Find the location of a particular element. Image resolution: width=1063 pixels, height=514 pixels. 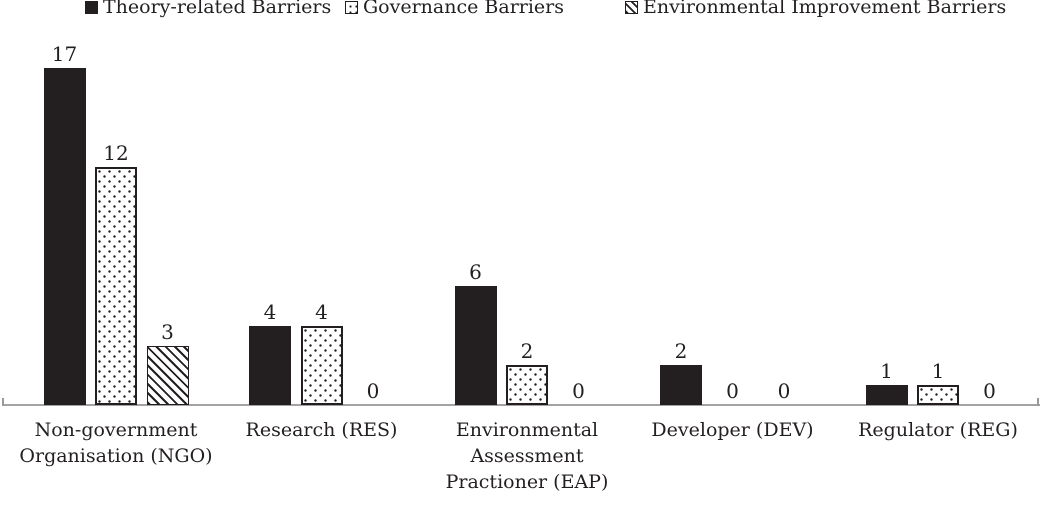

legend-marker-dots-icon is located at coordinates (351, 7).